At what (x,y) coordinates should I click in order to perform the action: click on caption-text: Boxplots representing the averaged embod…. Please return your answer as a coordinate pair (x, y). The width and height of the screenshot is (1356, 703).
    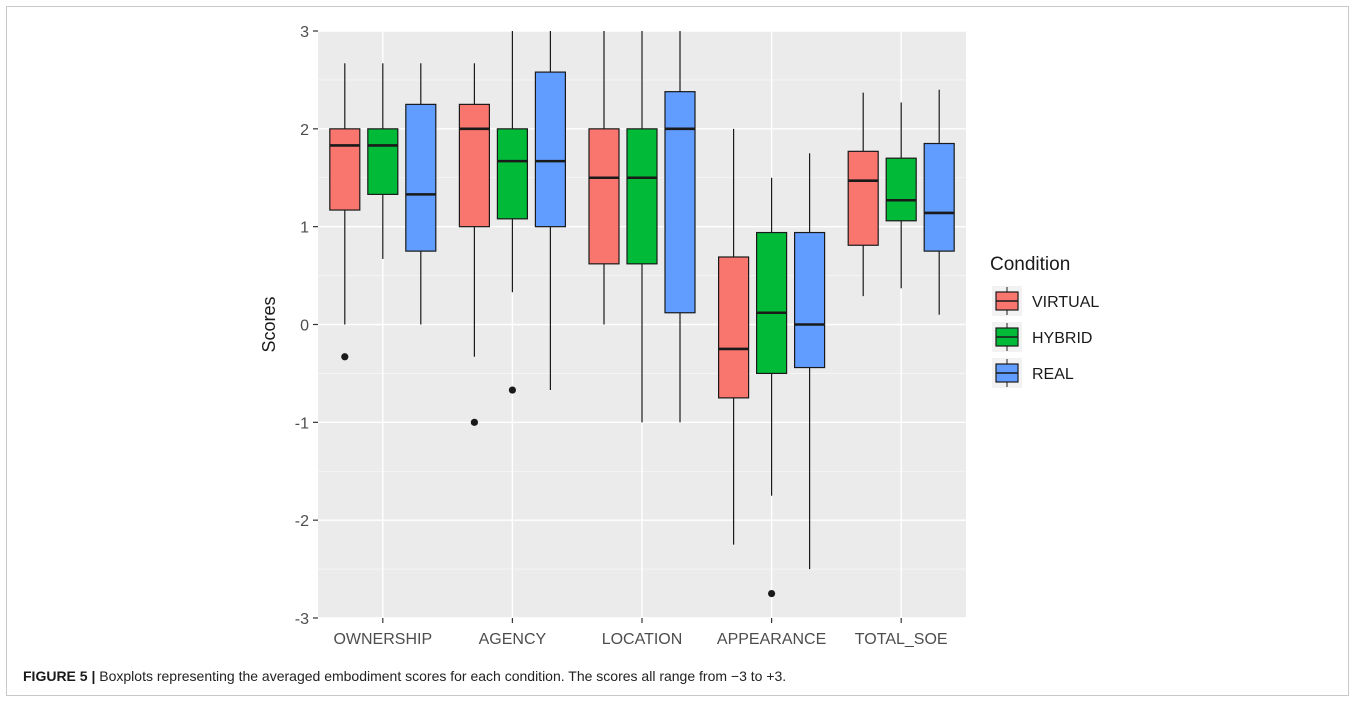
    Looking at the image, I should click on (441, 676).